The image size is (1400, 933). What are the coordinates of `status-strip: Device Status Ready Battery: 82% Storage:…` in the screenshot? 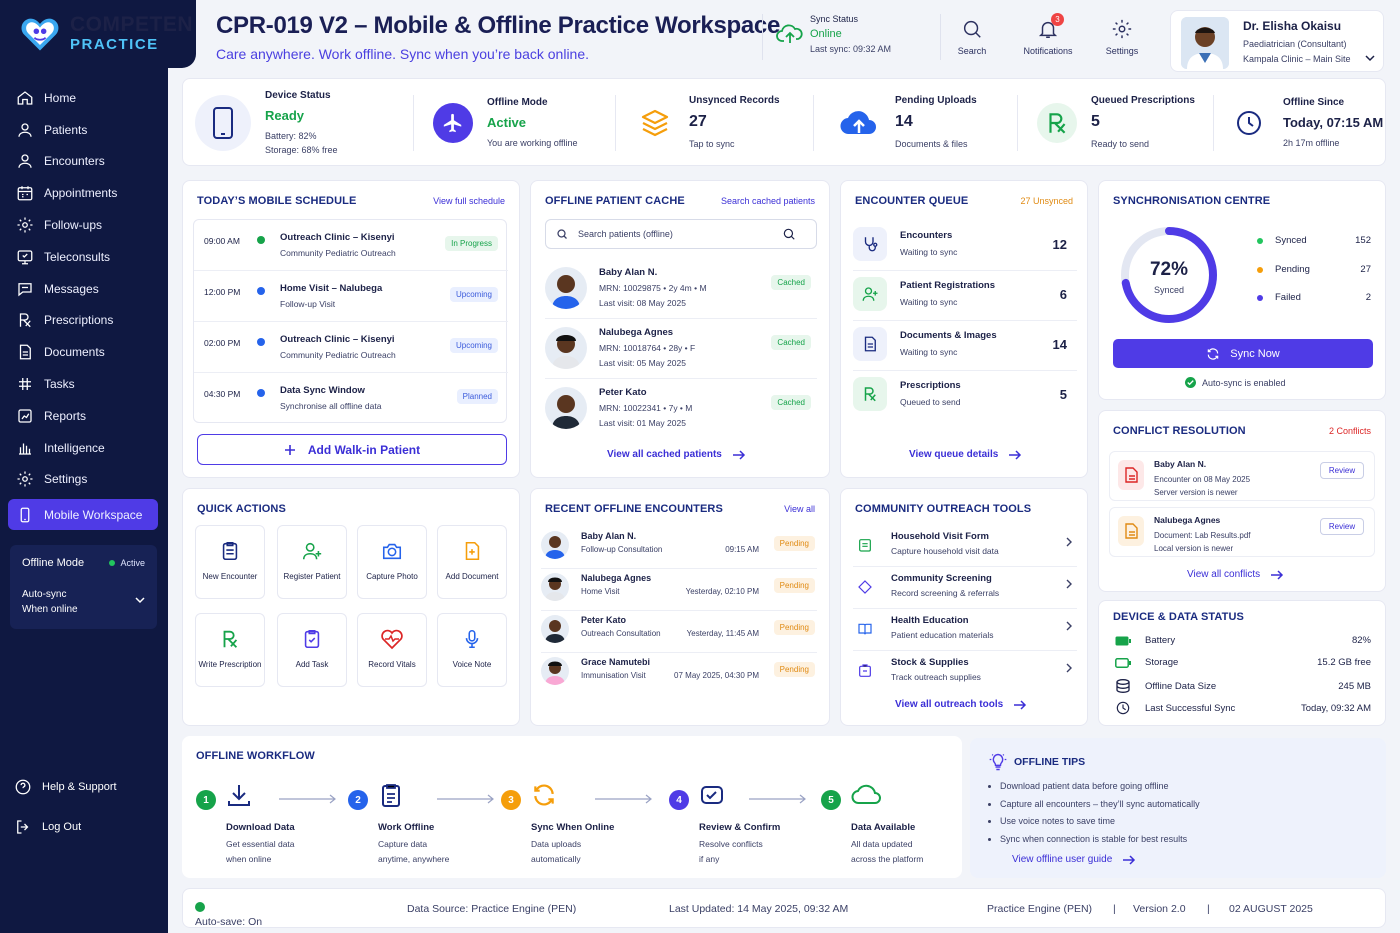 It's located at (784, 122).